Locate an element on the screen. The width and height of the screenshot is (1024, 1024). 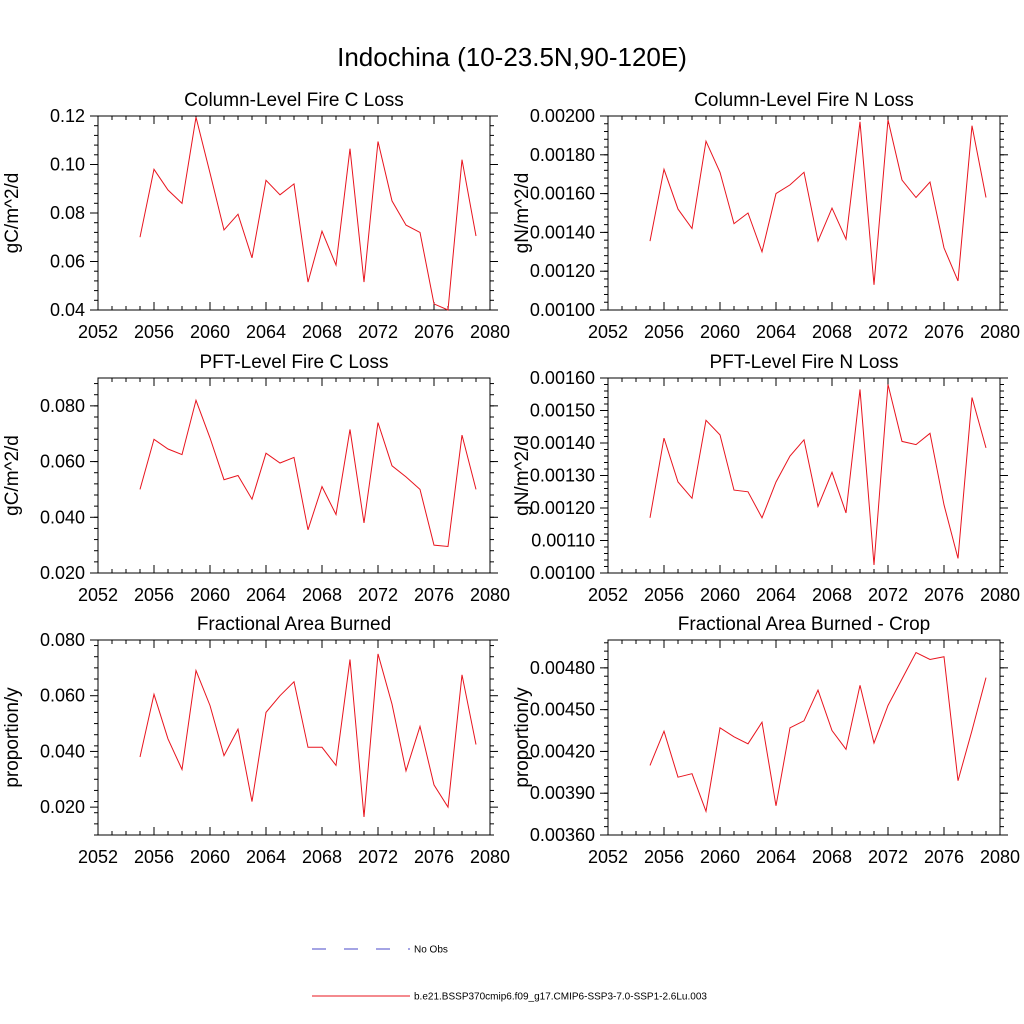
main-title: Indochina (10-23.5N,90-120E) is located at coordinates (512, 57).